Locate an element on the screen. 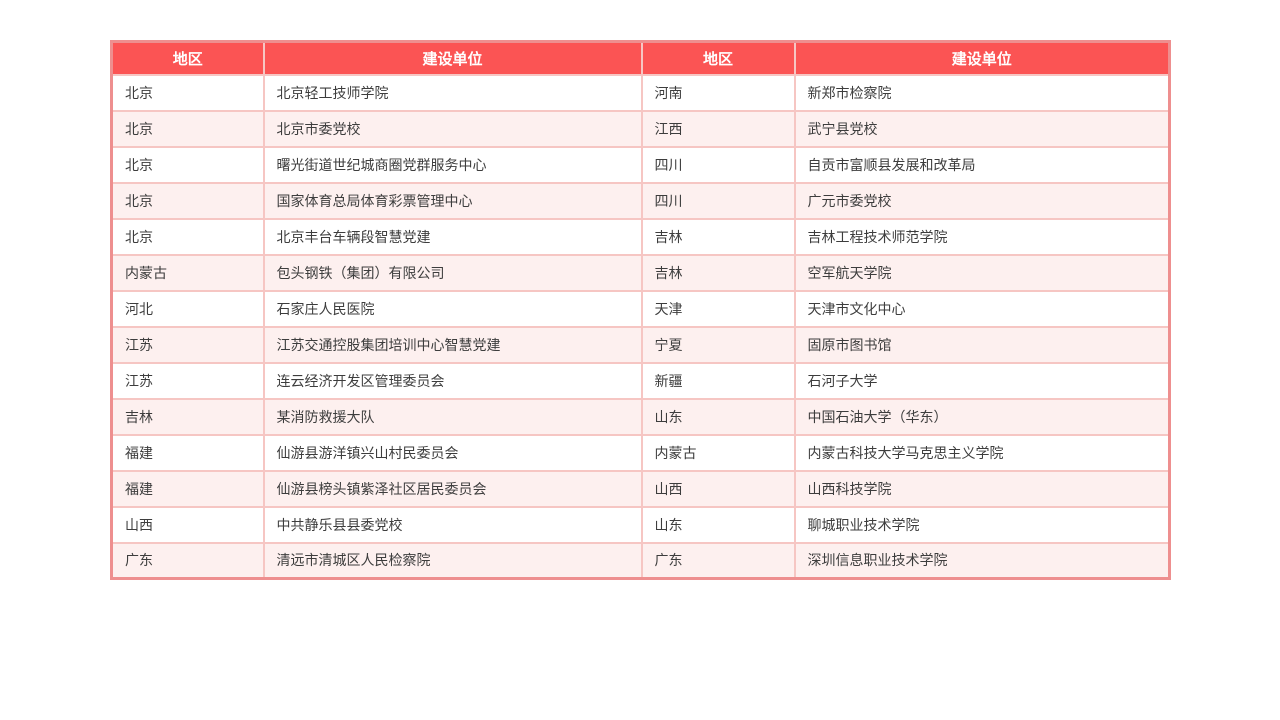 The width and height of the screenshot is (1280, 720). region-cell: 河北 is located at coordinates (187, 308).